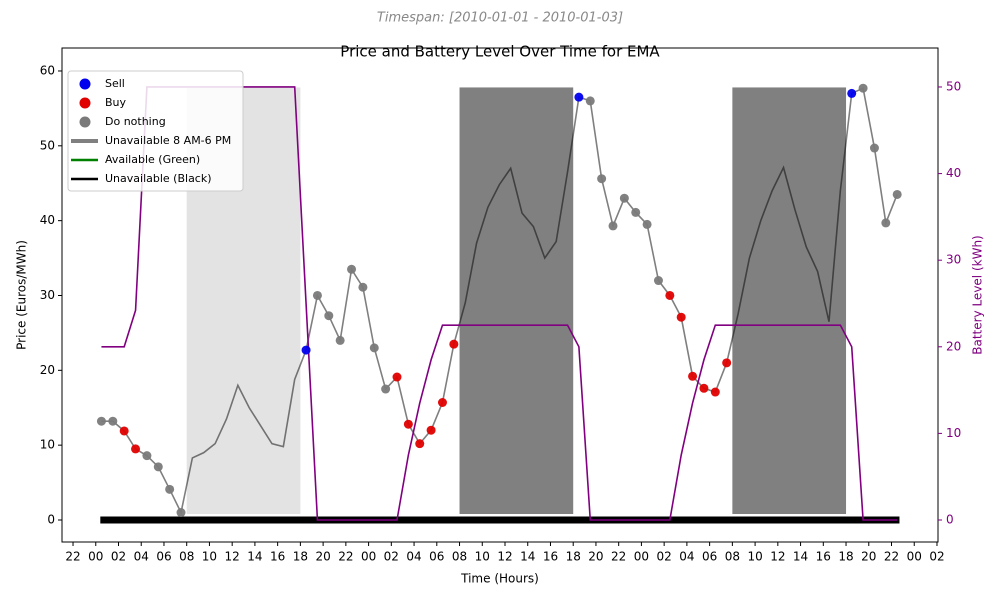  What do you see at coordinates (47, 295) in the screenshot?
I see `y-tick-label: 30` at bounding box center [47, 295].